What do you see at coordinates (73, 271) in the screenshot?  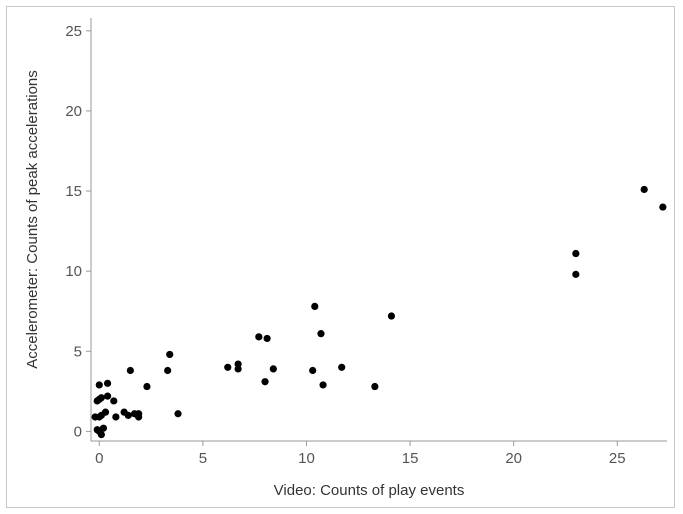 I see `y-tick-label: 10` at bounding box center [73, 271].